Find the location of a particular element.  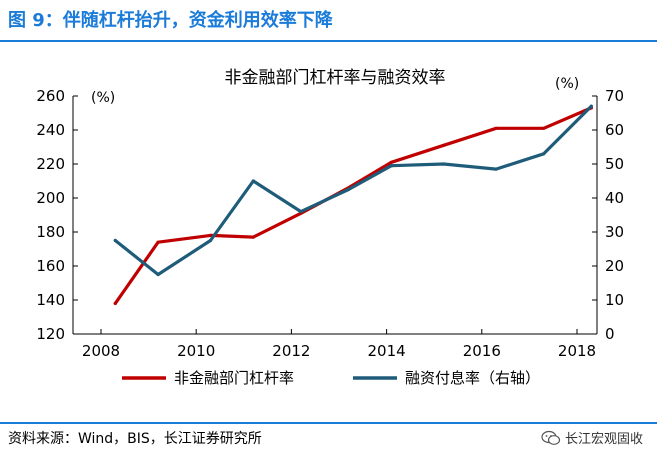

source-note: 资料来源：Wind，BIS，长江证券研究所 is located at coordinates (135, 439).